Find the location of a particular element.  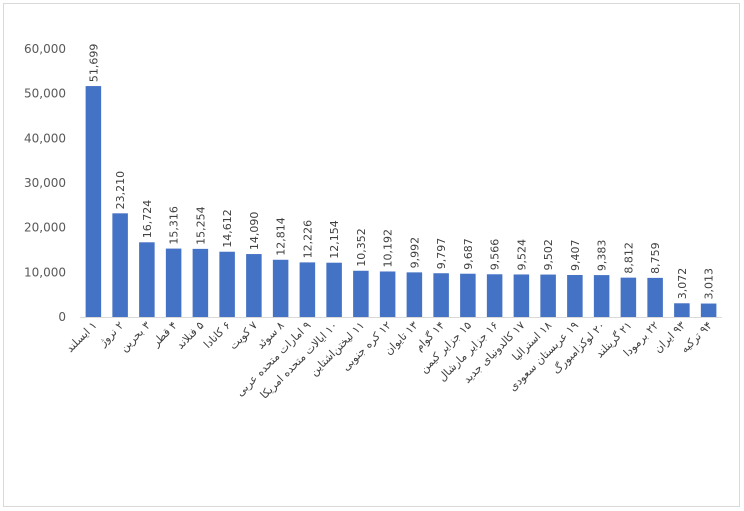

y-tick-label: 50,000 is located at coordinates (45, 94).